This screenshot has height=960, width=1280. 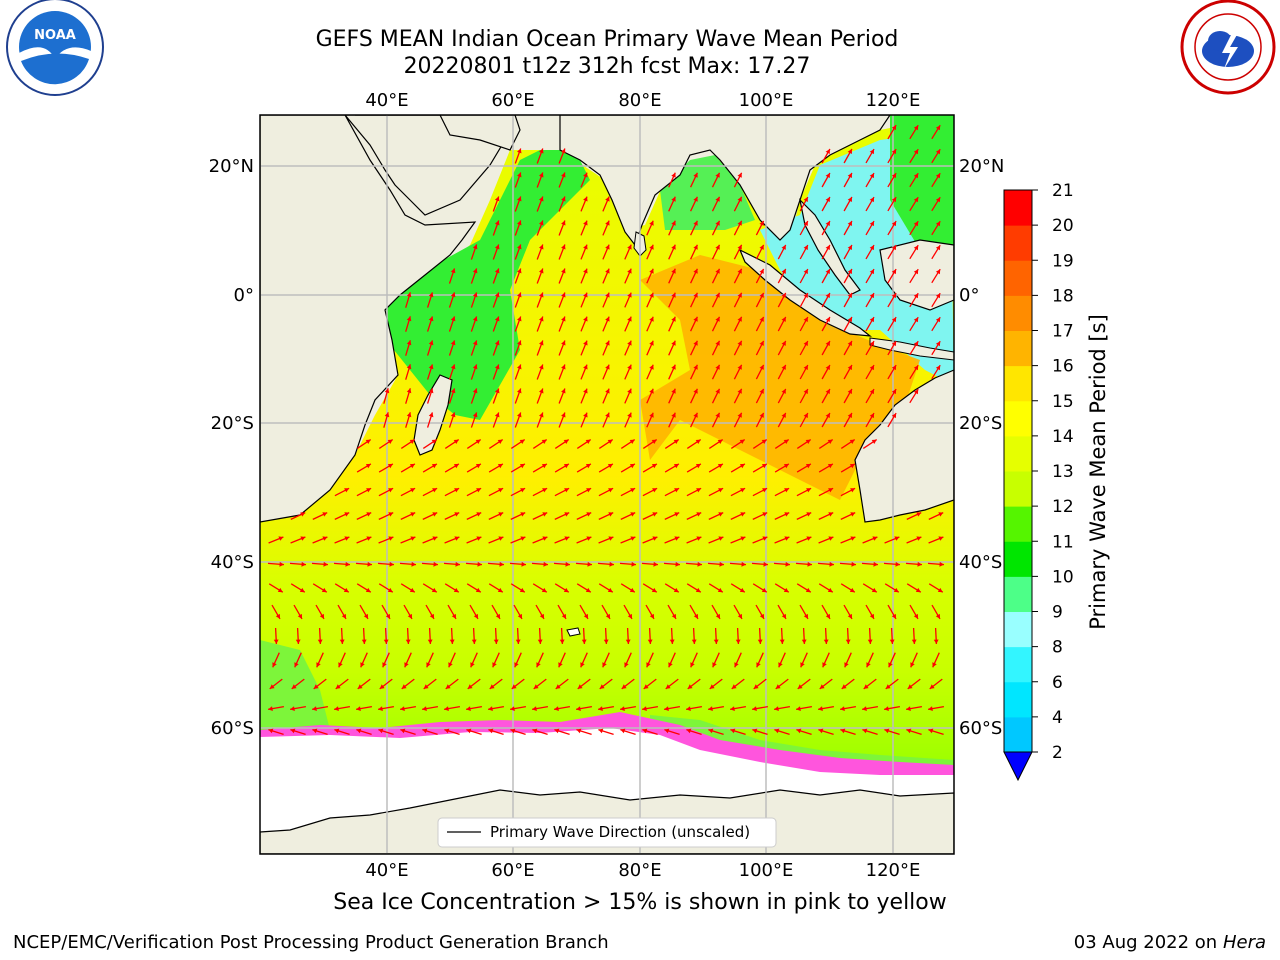 I want to click on colorbar-tick-label: 20, so click(x=1063, y=226).